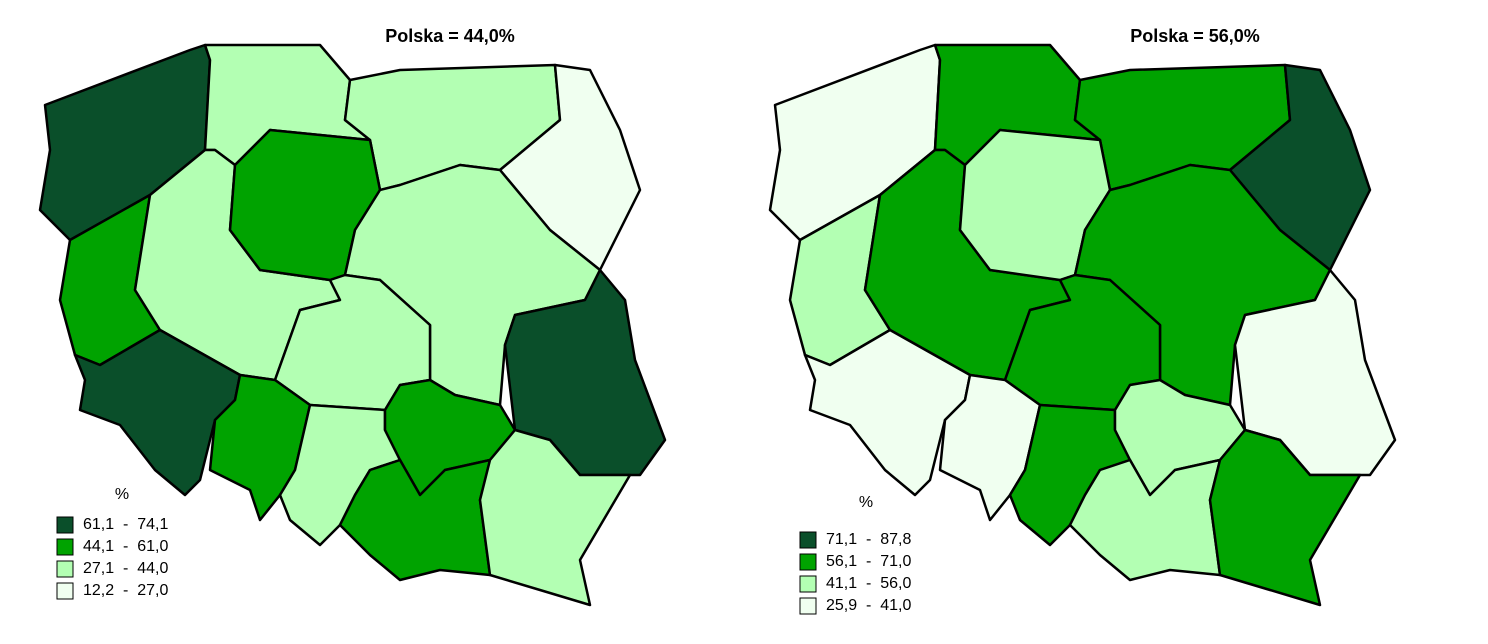 This screenshot has width=1488, height=644. Describe the element at coordinates (868, 561) in the screenshot. I see `legend-label: 56,1 - 71,0` at that location.